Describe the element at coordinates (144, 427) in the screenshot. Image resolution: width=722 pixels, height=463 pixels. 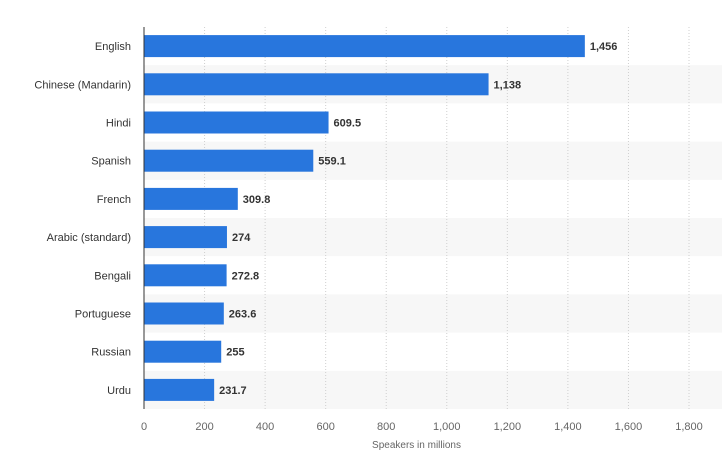
I see `x-tick-label: 0` at that location.